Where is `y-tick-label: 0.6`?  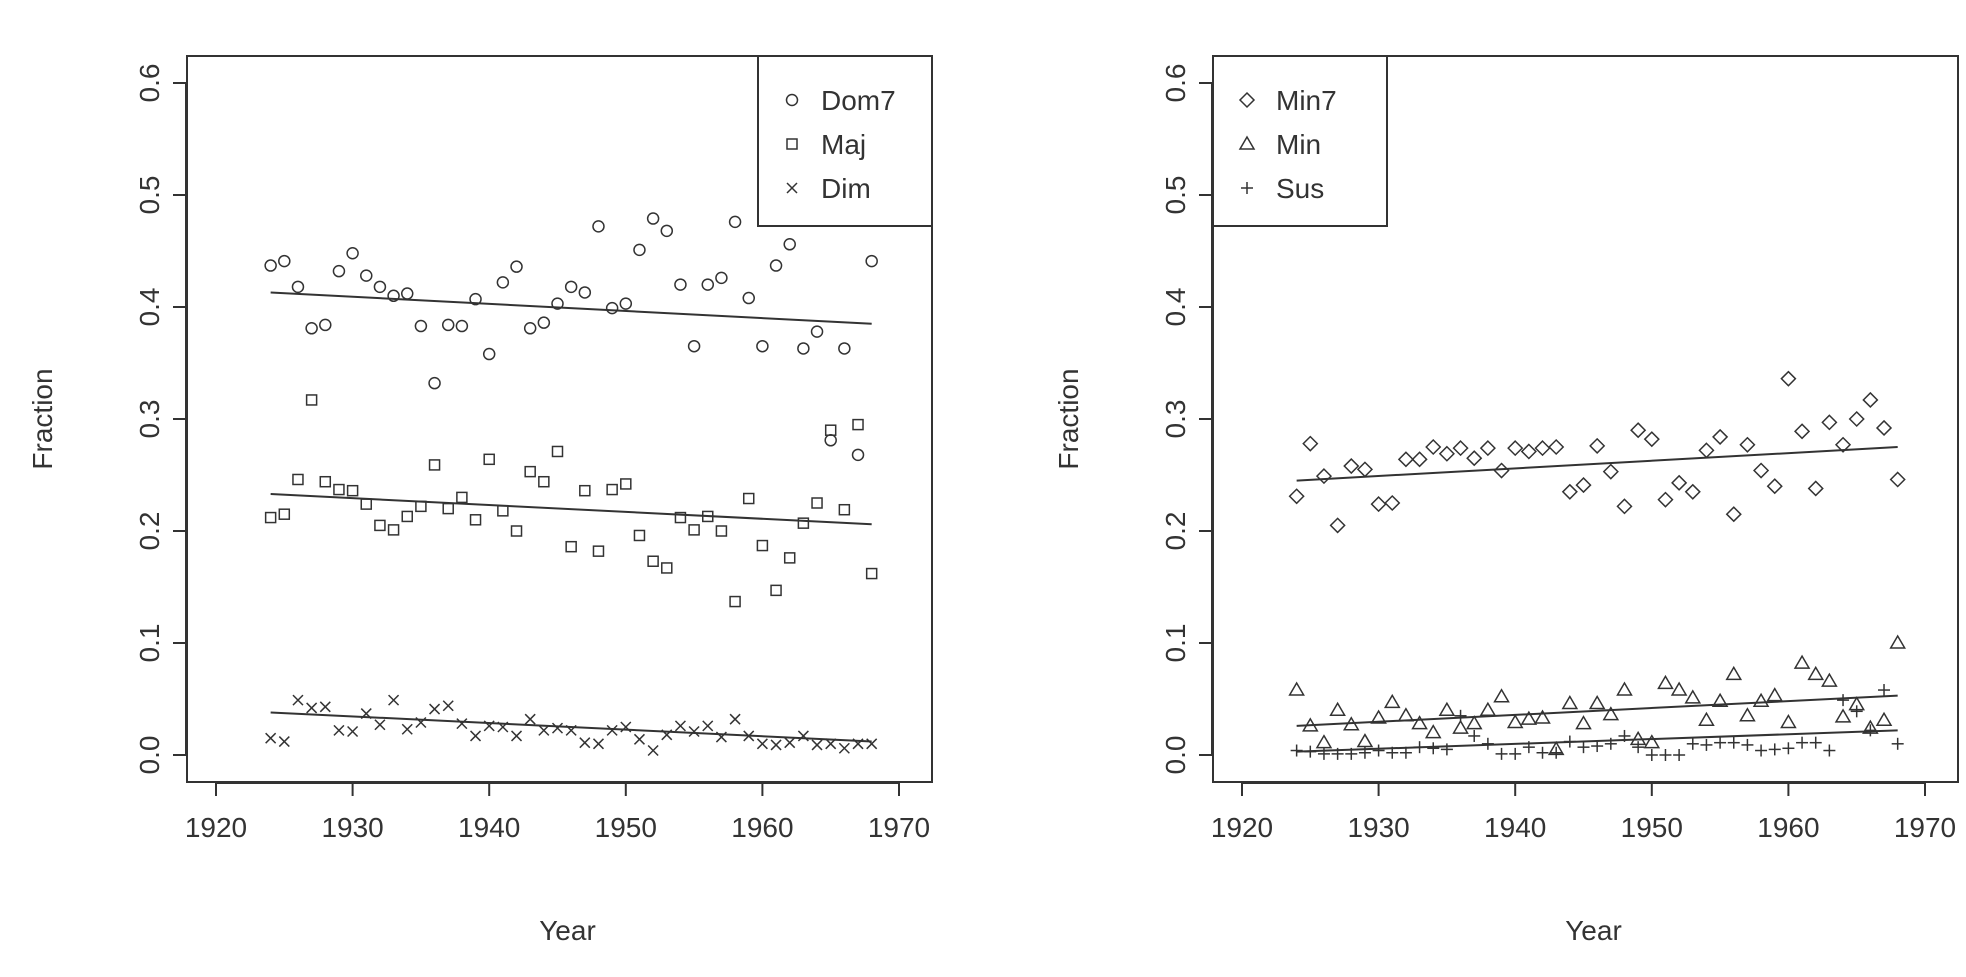
y-tick-label: 0.6 is located at coordinates (1175, 83).